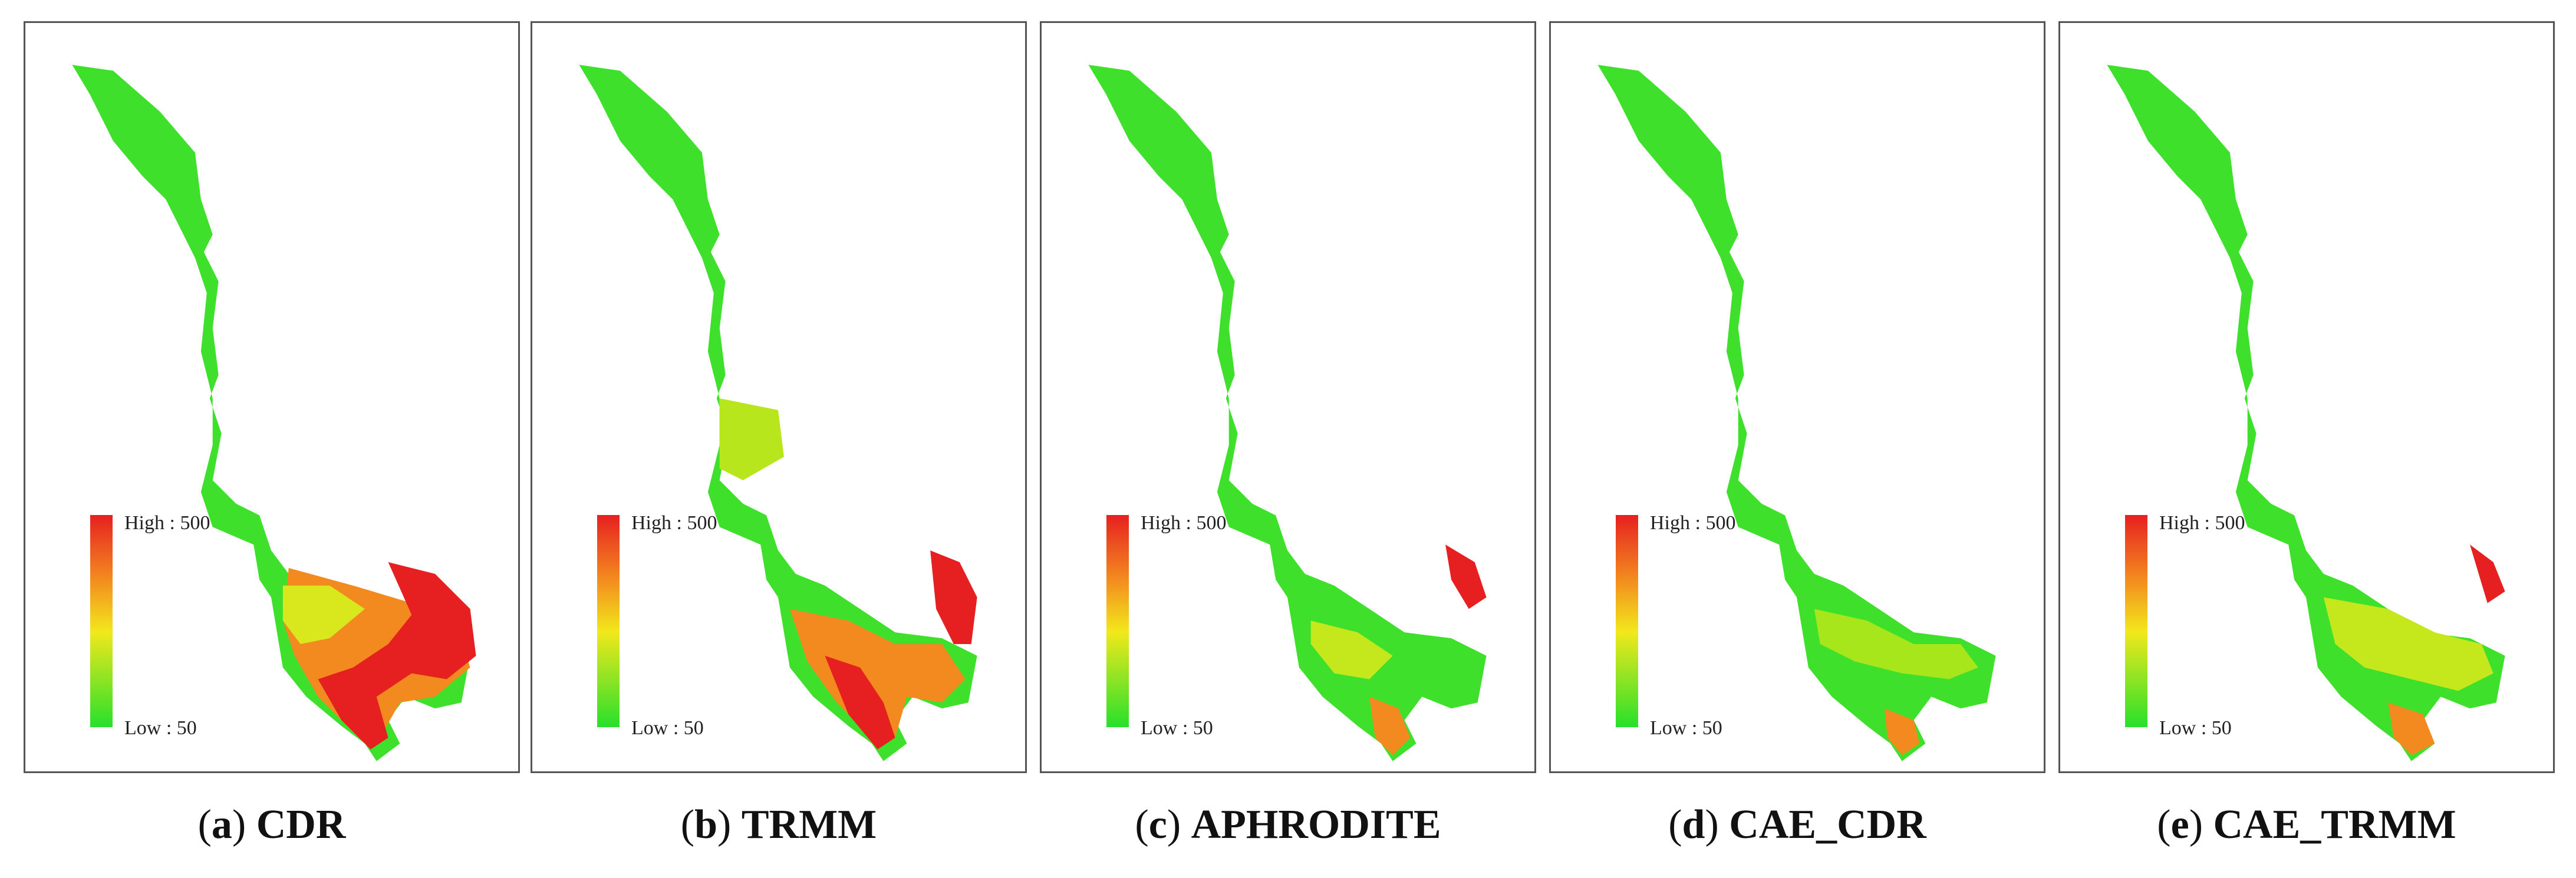  I want to click on caption-e: (e) CAE_TRMM, so click(2306, 824).